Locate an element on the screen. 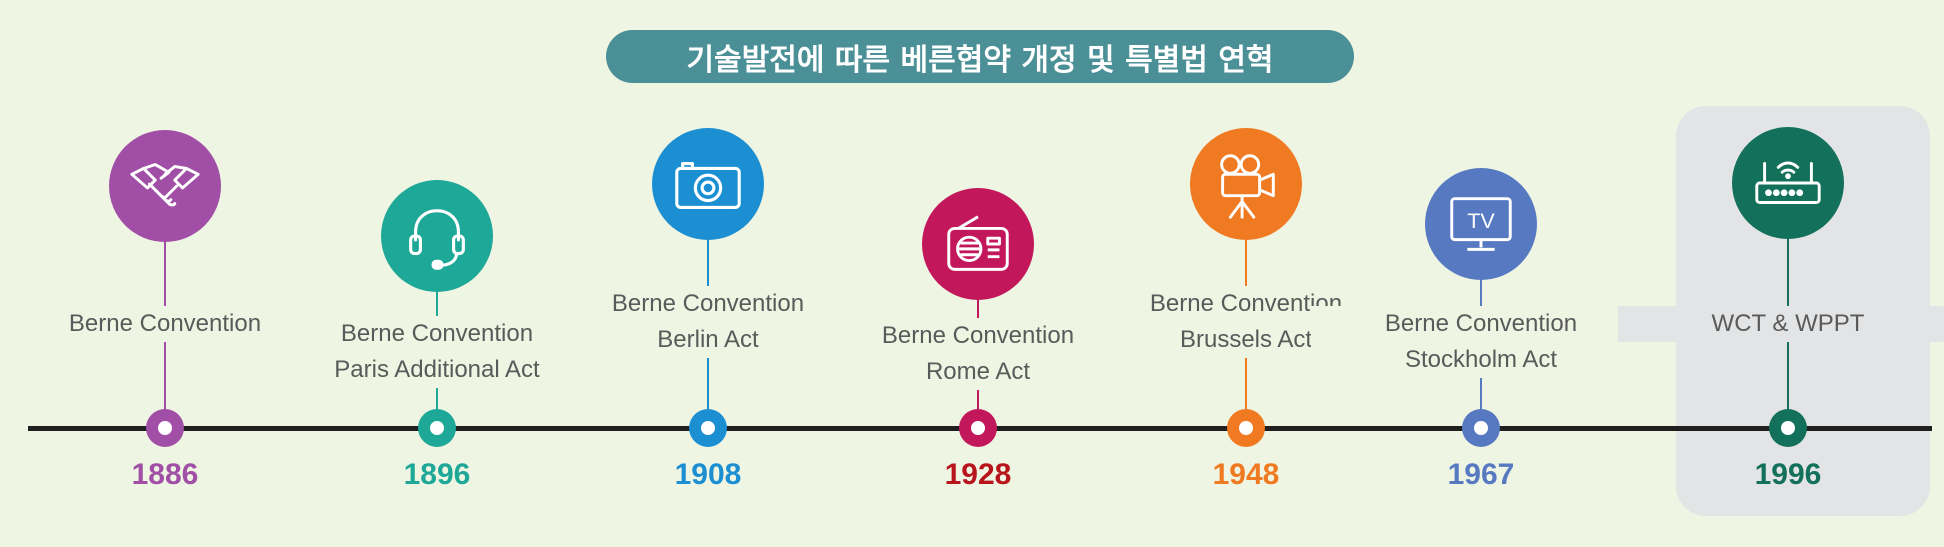 Image resolution: width=1944 pixels, height=547 pixels. year-label: 1908 is located at coordinates (708, 474).